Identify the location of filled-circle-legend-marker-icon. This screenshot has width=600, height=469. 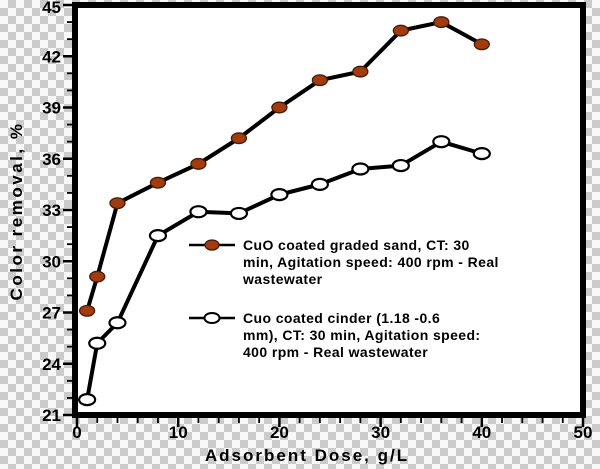
(212, 245).